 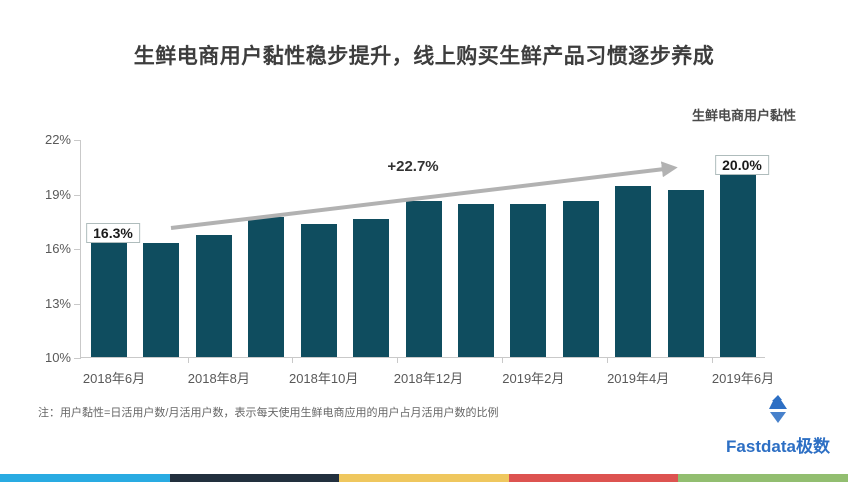 I want to click on legend-label: 生鲜电商用户黏性, so click(x=743, y=115).